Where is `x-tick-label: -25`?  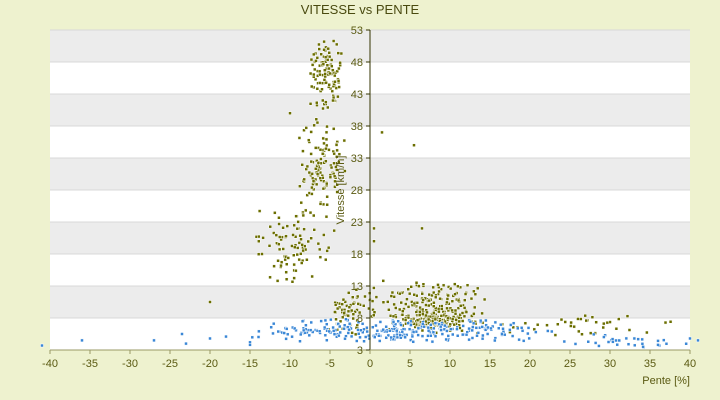 x-tick-label: -25 is located at coordinates (170, 364).